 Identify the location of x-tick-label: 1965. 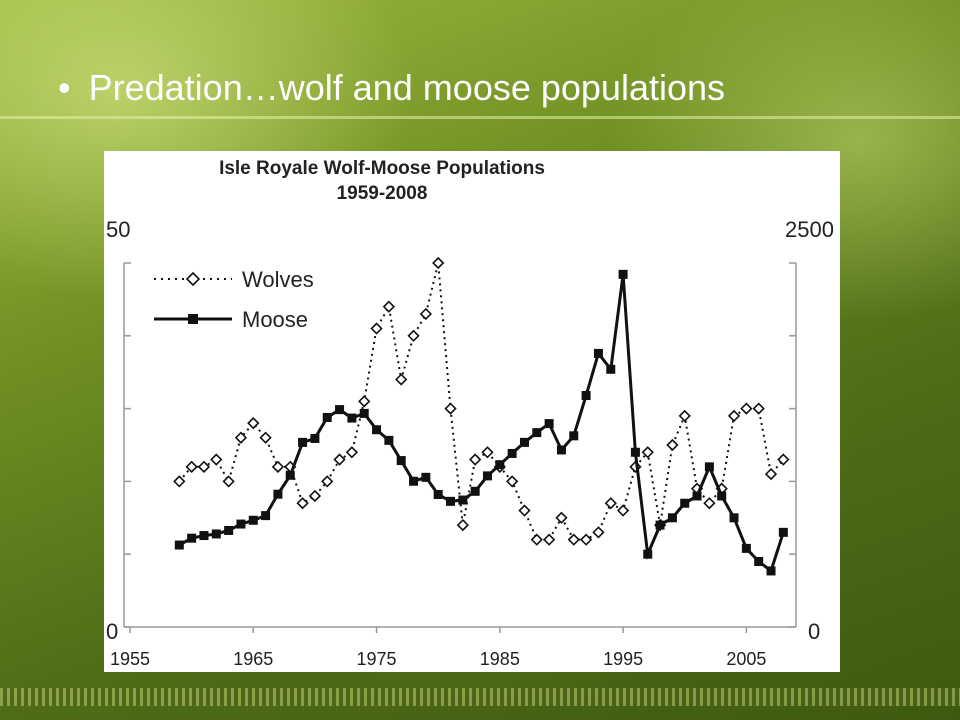
(253, 659).